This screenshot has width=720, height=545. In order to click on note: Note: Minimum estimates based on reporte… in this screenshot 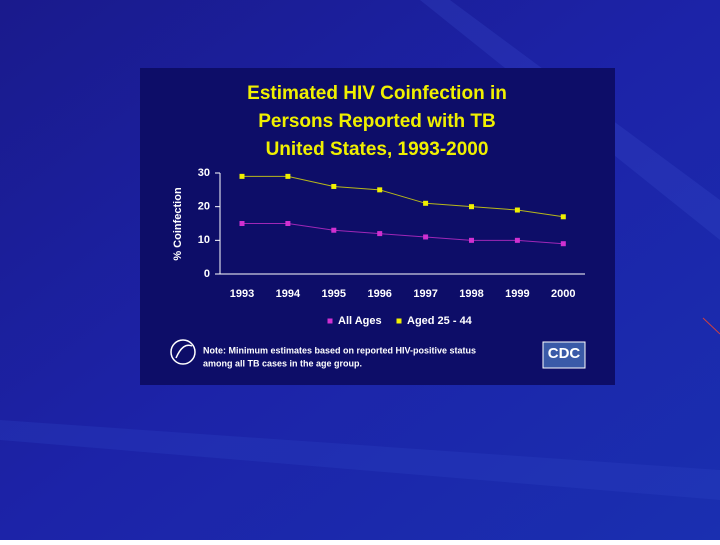, I will do `click(339, 350)`.